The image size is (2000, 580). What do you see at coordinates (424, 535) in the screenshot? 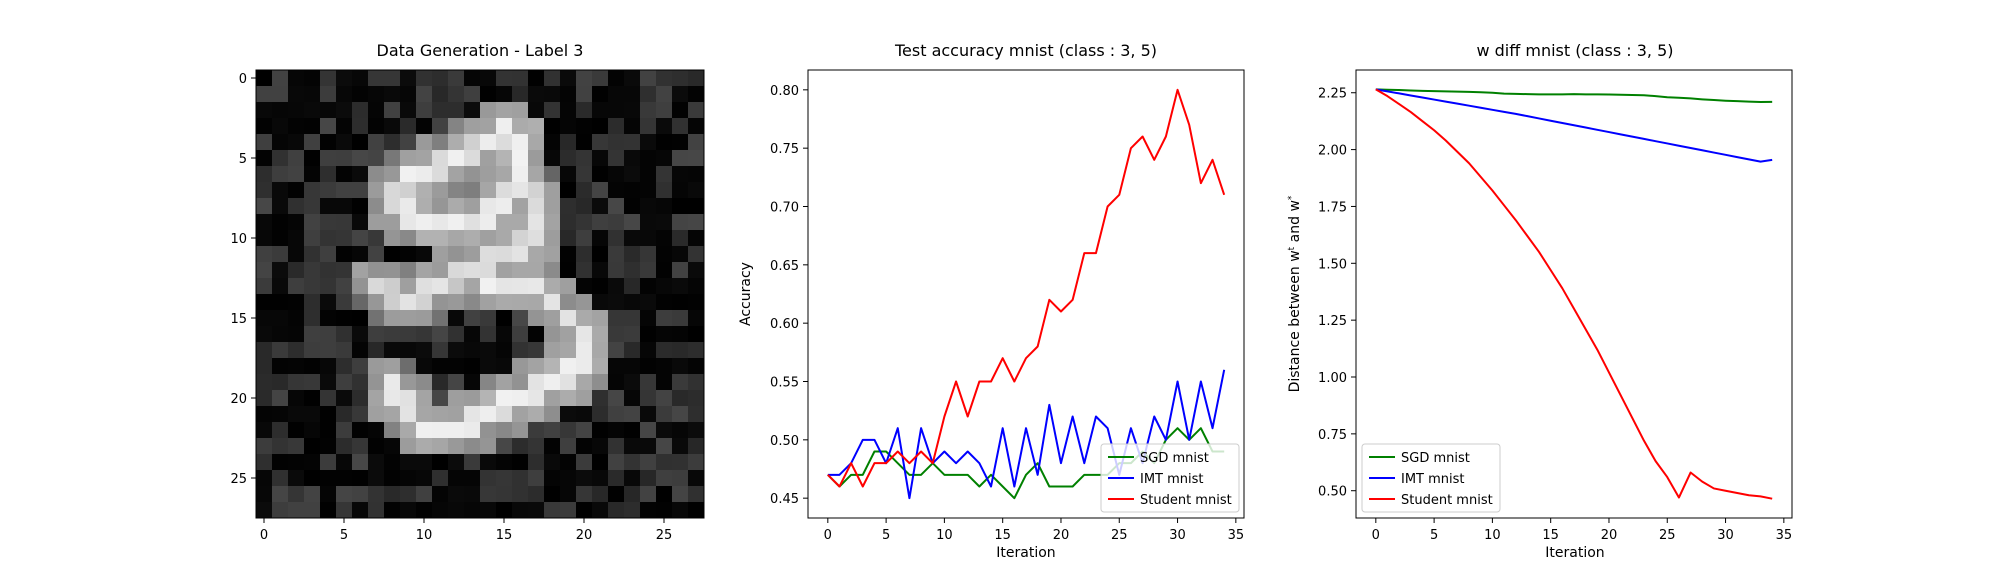
I see `heatmap-xtick-label: 10` at bounding box center [424, 535].